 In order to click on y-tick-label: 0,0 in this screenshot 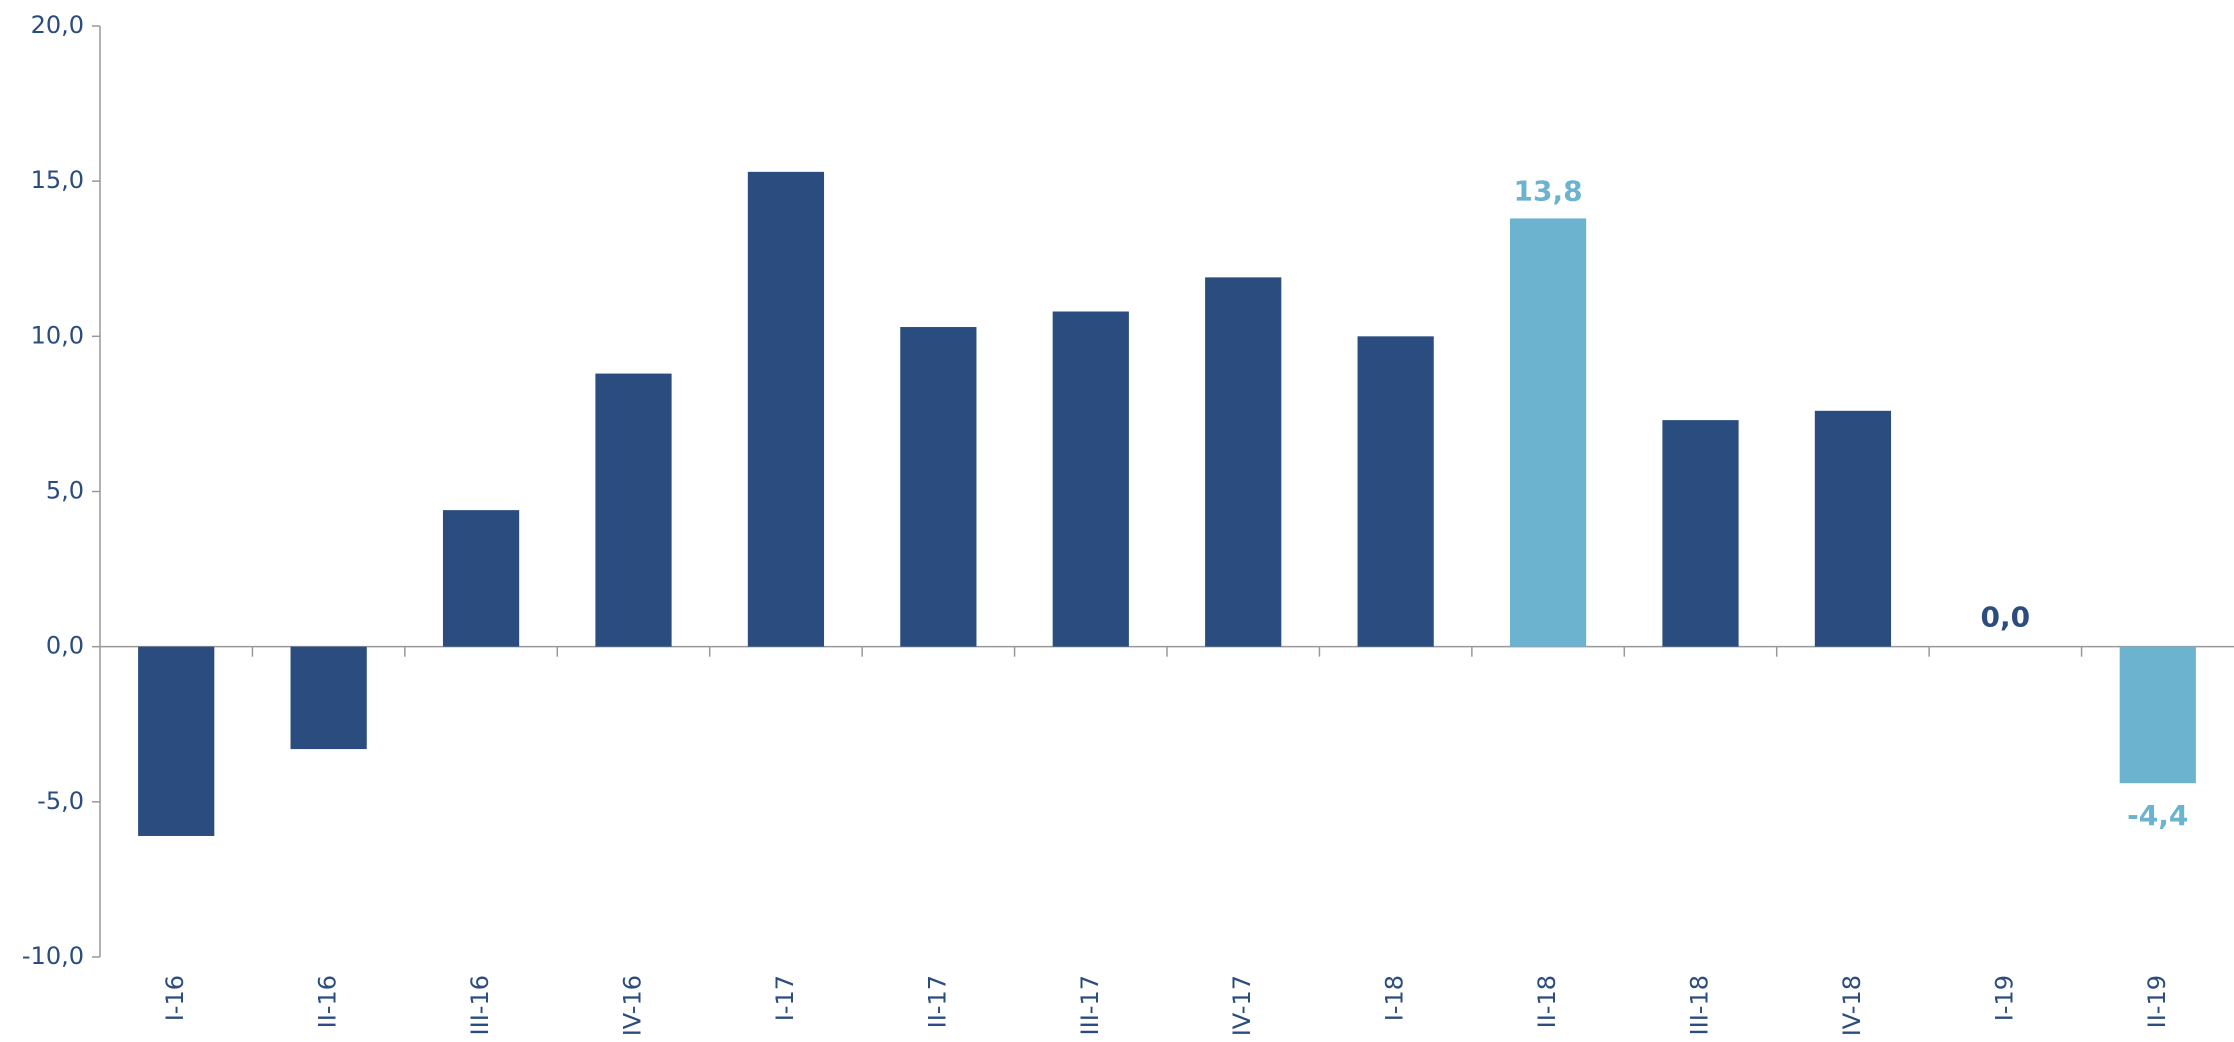, I will do `click(65, 646)`.